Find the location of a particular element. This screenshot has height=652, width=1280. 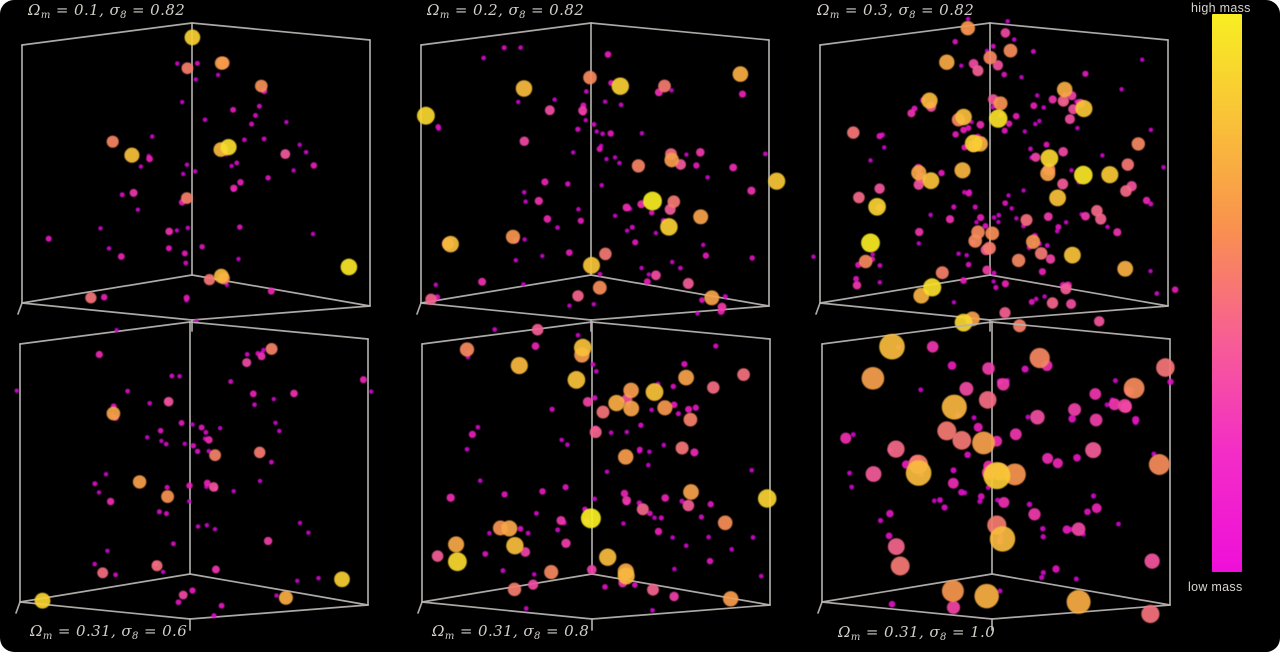

sigma-symbol: σ is located at coordinates (127, 631).